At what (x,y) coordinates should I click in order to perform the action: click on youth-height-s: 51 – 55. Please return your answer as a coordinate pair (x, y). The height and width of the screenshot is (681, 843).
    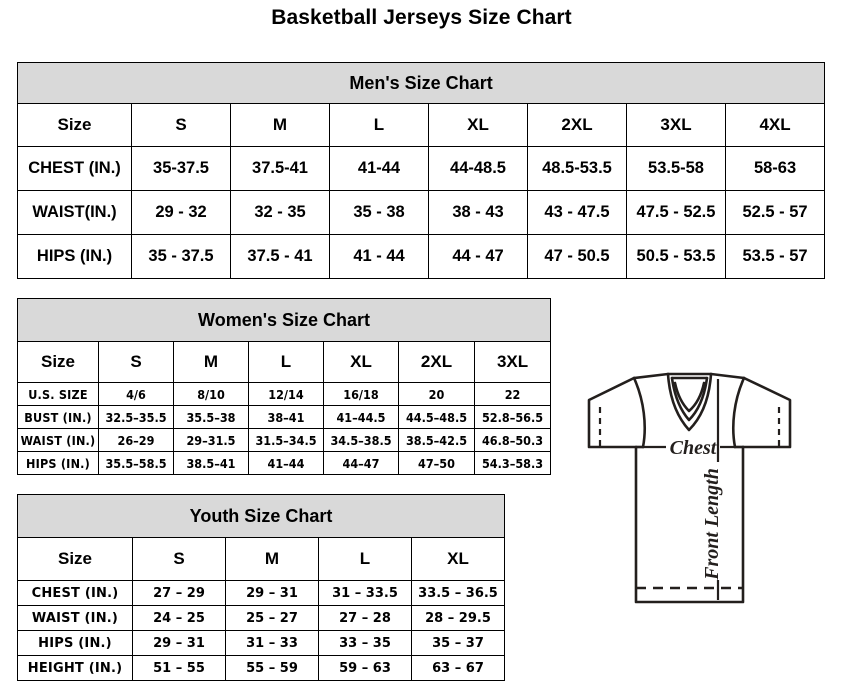
    Looking at the image, I should click on (179, 668).